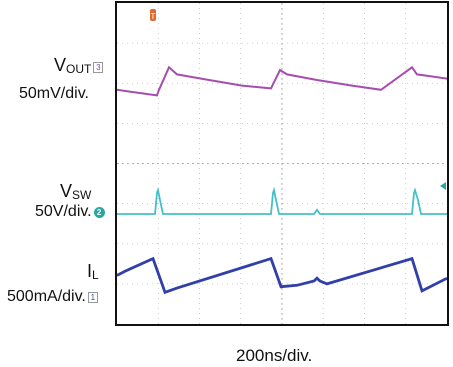 The height and width of the screenshot is (367, 453). Describe the element at coordinates (79, 69) in the screenshot. I see `vout-subscript: OUT` at that location.